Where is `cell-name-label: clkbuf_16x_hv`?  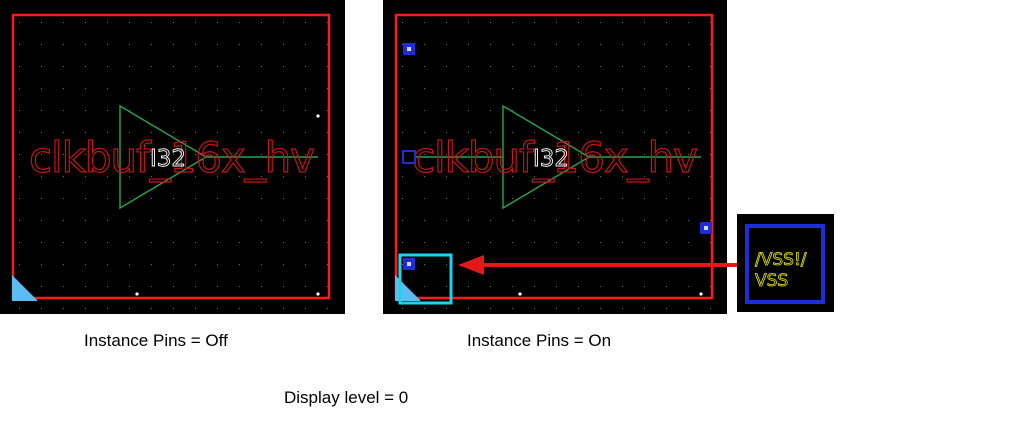
cell-name-label: clkbuf_16x_hv is located at coordinates (172, 157).